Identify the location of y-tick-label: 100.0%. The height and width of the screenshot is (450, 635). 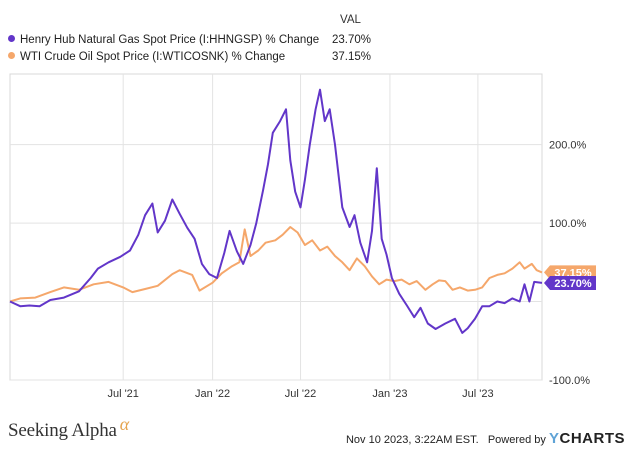
(568, 224).